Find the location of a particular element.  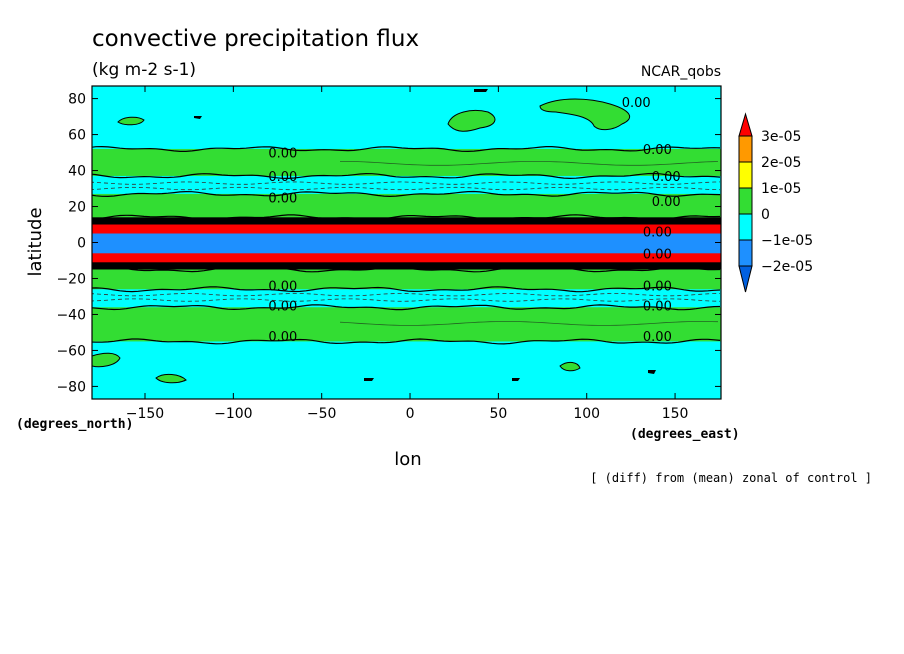

colorbar-label: −2e-05 is located at coordinates (787, 267).